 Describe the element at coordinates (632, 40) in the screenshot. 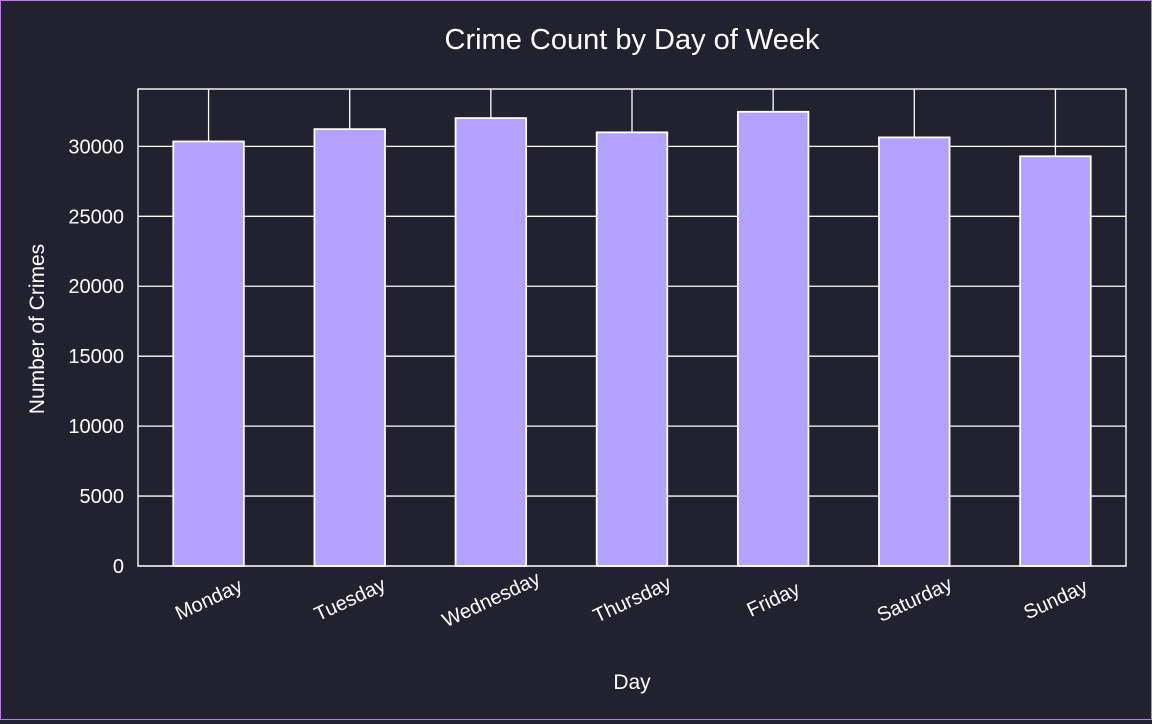

I see `chart-title: Crime Count by Day of Week` at that location.